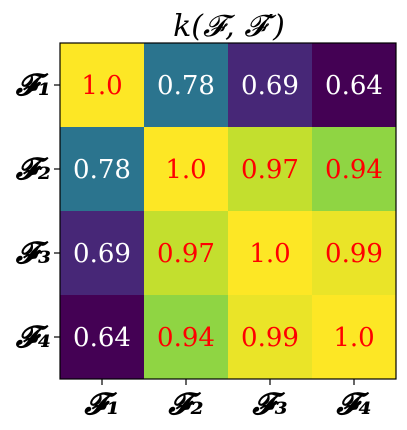  I want to click on x-tick-label-2: 𝓕₂, so click(185, 404).